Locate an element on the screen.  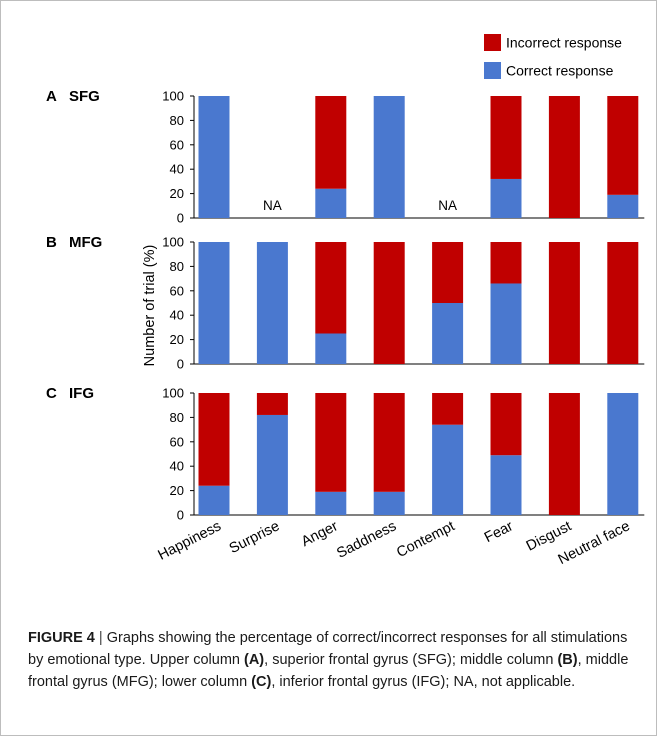
y-tick-label-mfg-60: 60 is located at coordinates (177, 290).